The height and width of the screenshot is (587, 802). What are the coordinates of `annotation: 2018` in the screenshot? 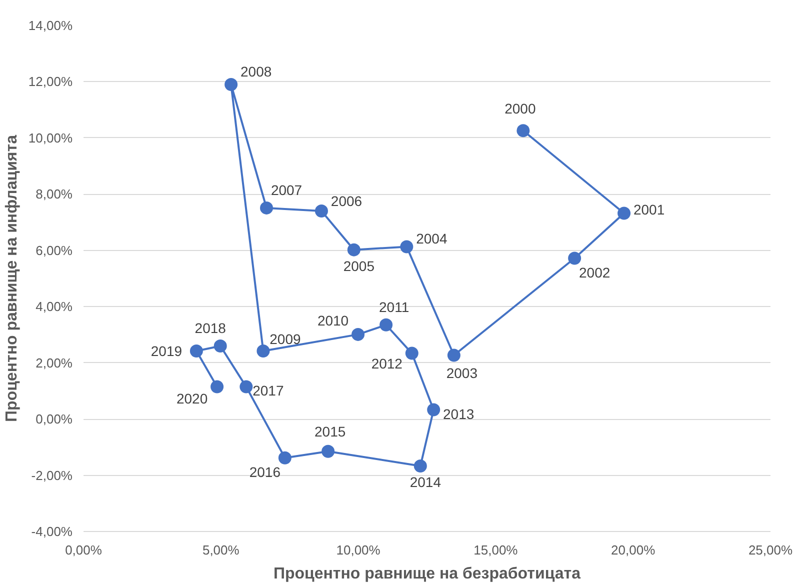 It's located at (210, 328).